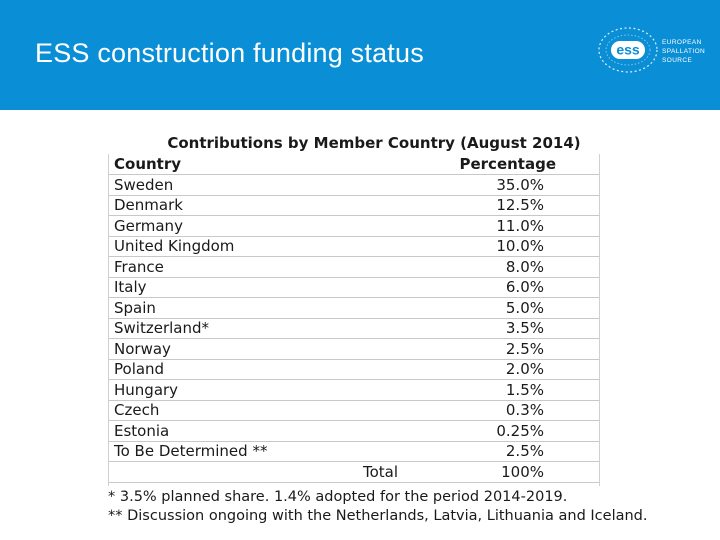 Image resolution: width=720 pixels, height=540 pixels. Describe the element at coordinates (504, 472) in the screenshot. I see `total-value: 100%` at that location.